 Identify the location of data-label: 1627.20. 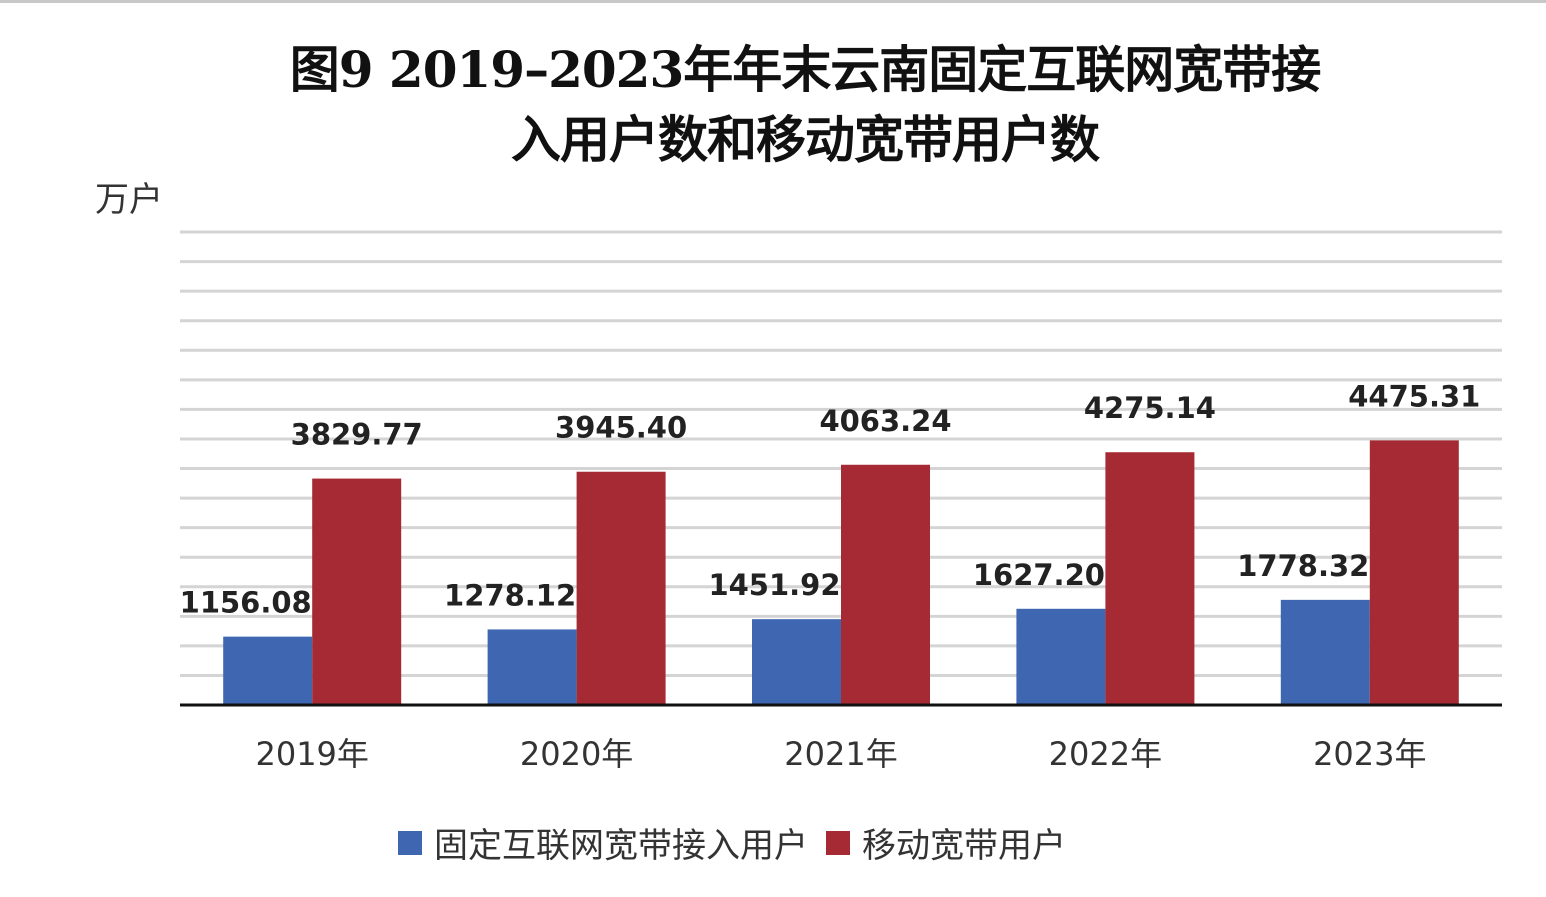
(1039, 575).